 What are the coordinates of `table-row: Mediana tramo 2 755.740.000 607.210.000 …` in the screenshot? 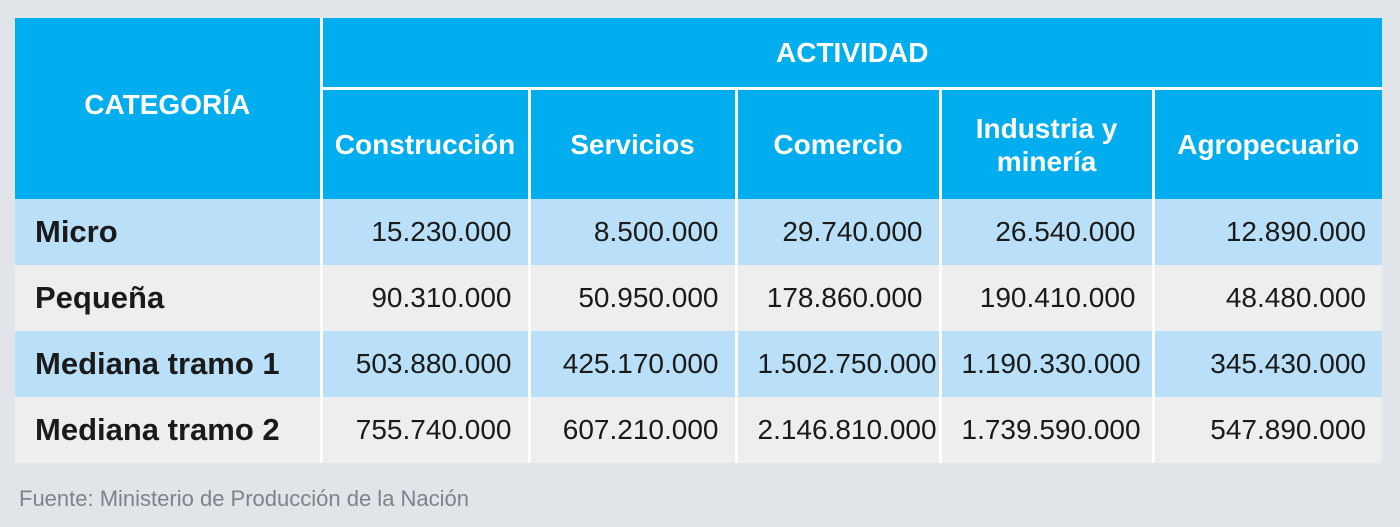 It's located at (698, 430).